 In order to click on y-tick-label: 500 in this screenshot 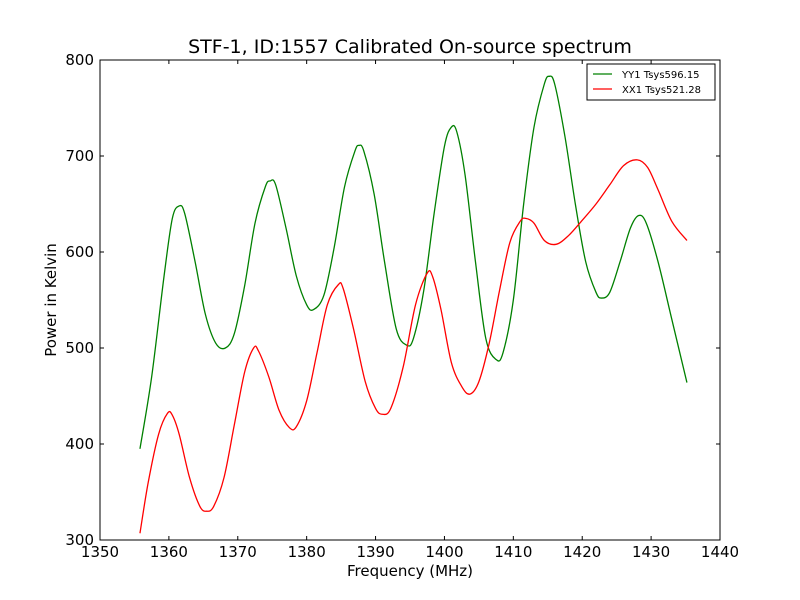, I will do `click(79, 348)`.